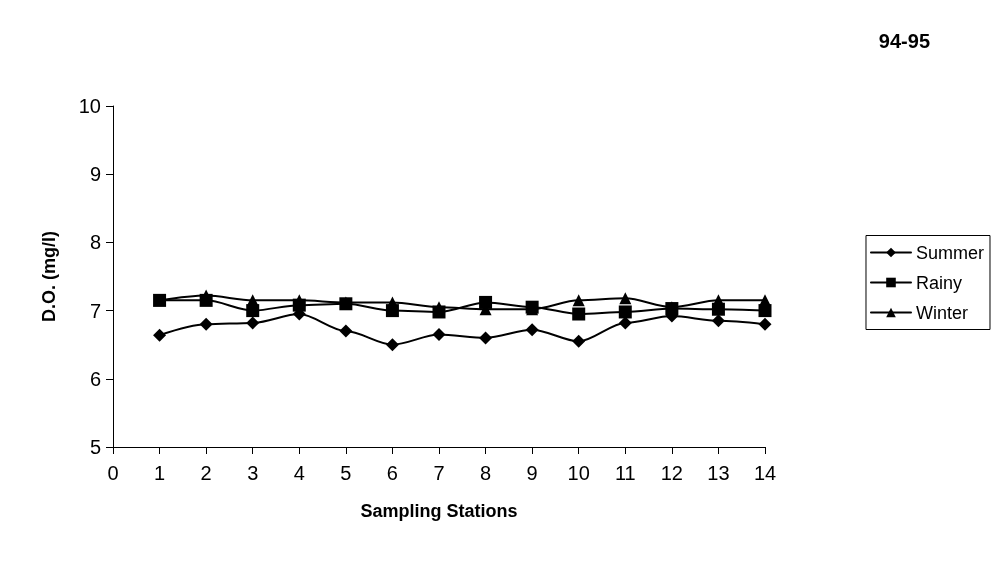 The image size is (1003, 565). Describe the element at coordinates (299, 473) in the screenshot. I see `x-tick-label: 4` at that location.